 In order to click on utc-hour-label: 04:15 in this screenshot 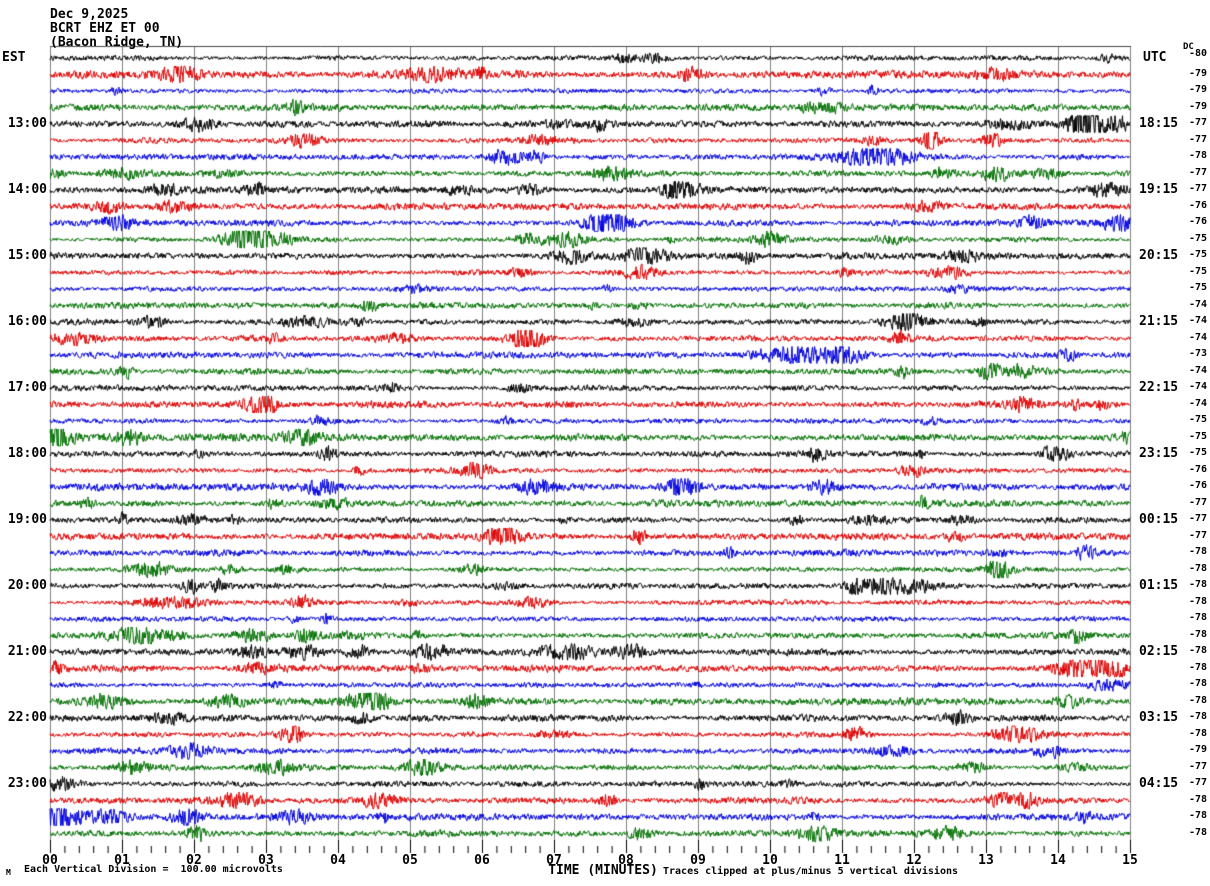, I will do `click(1159, 783)`.